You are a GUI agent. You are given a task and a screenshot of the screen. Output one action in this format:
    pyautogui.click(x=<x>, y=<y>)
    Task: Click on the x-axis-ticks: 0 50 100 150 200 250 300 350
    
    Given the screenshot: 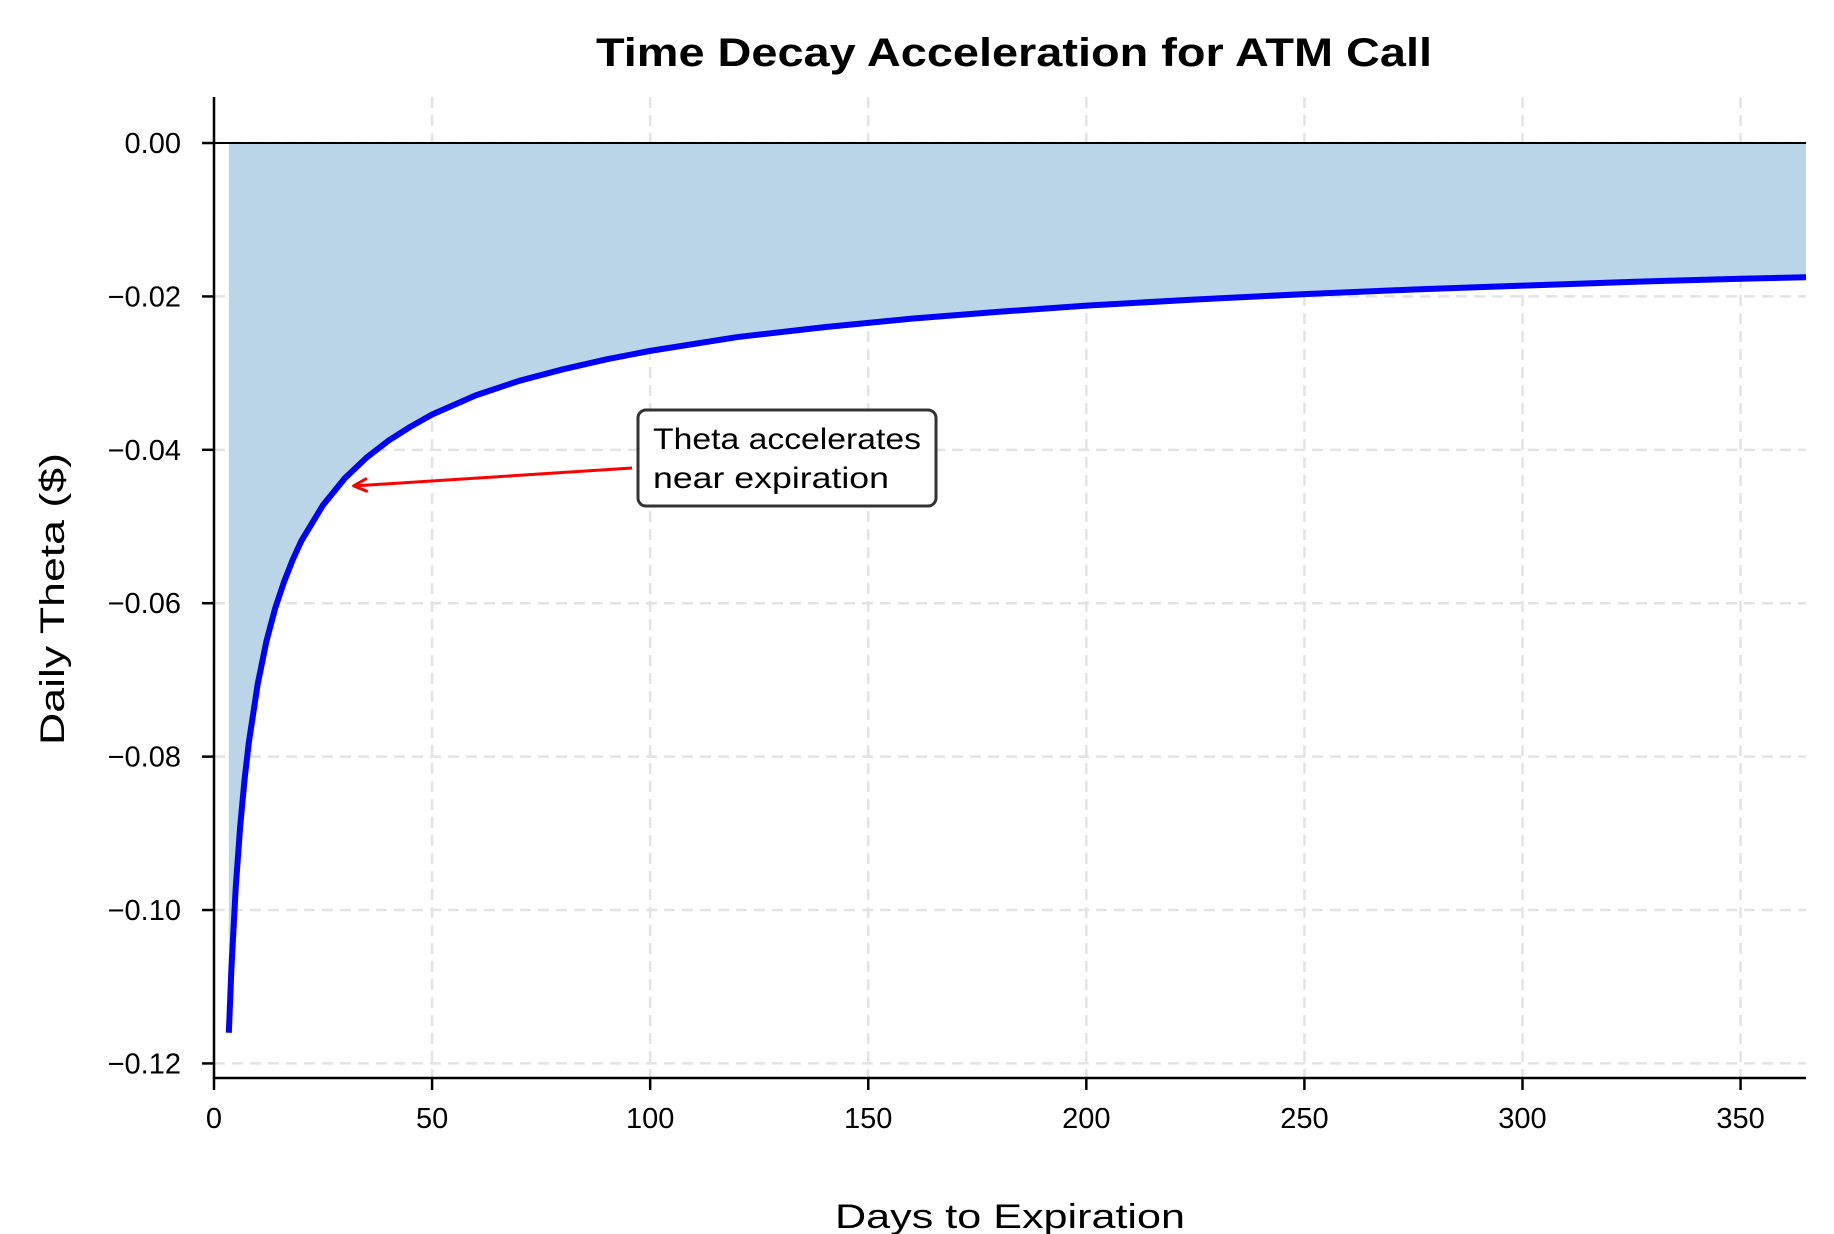 What is the action you would take?
    pyautogui.click(x=985, y=1106)
    